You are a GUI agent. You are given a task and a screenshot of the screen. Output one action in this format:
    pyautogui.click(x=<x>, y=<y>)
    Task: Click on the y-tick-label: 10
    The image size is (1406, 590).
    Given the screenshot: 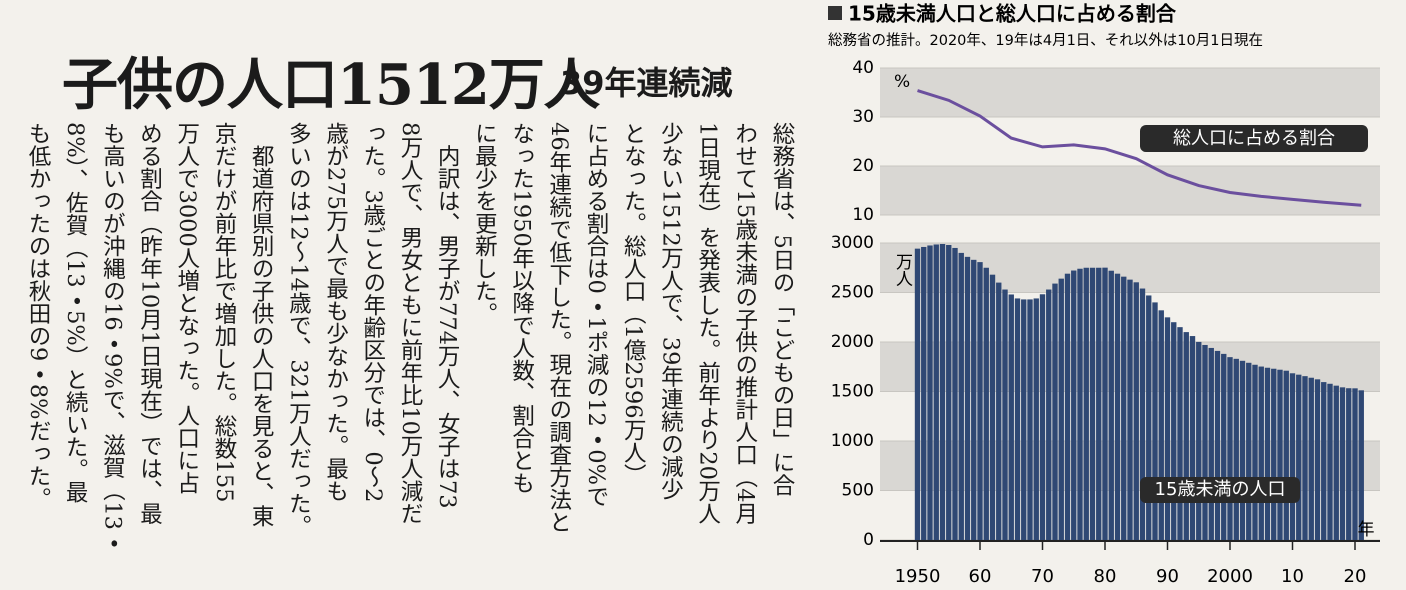 What is the action you would take?
    pyautogui.click(x=863, y=215)
    